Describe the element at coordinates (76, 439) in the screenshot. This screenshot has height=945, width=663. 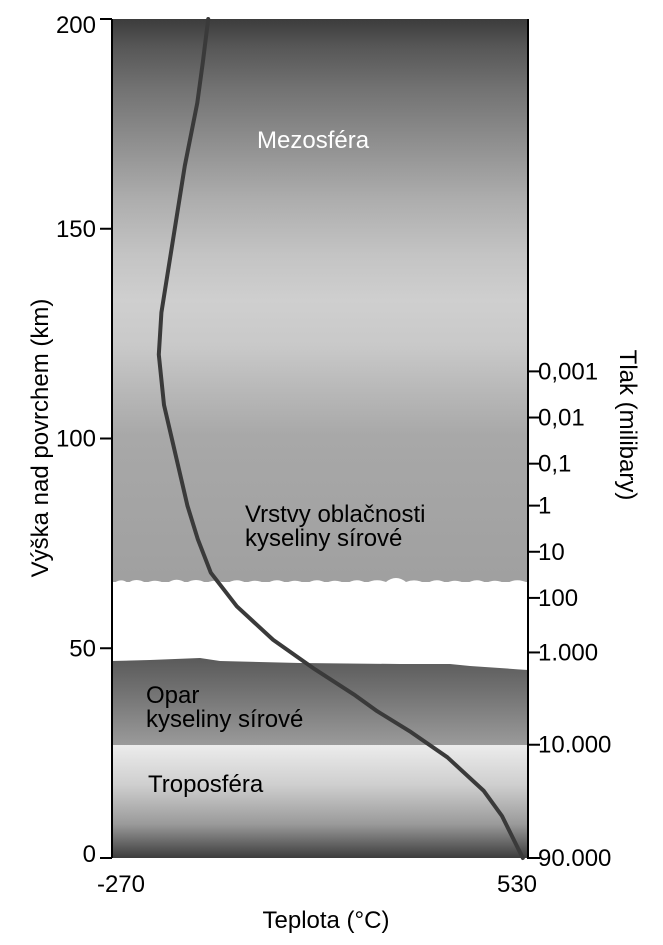
I see `y-tick-label-100: 100` at that location.